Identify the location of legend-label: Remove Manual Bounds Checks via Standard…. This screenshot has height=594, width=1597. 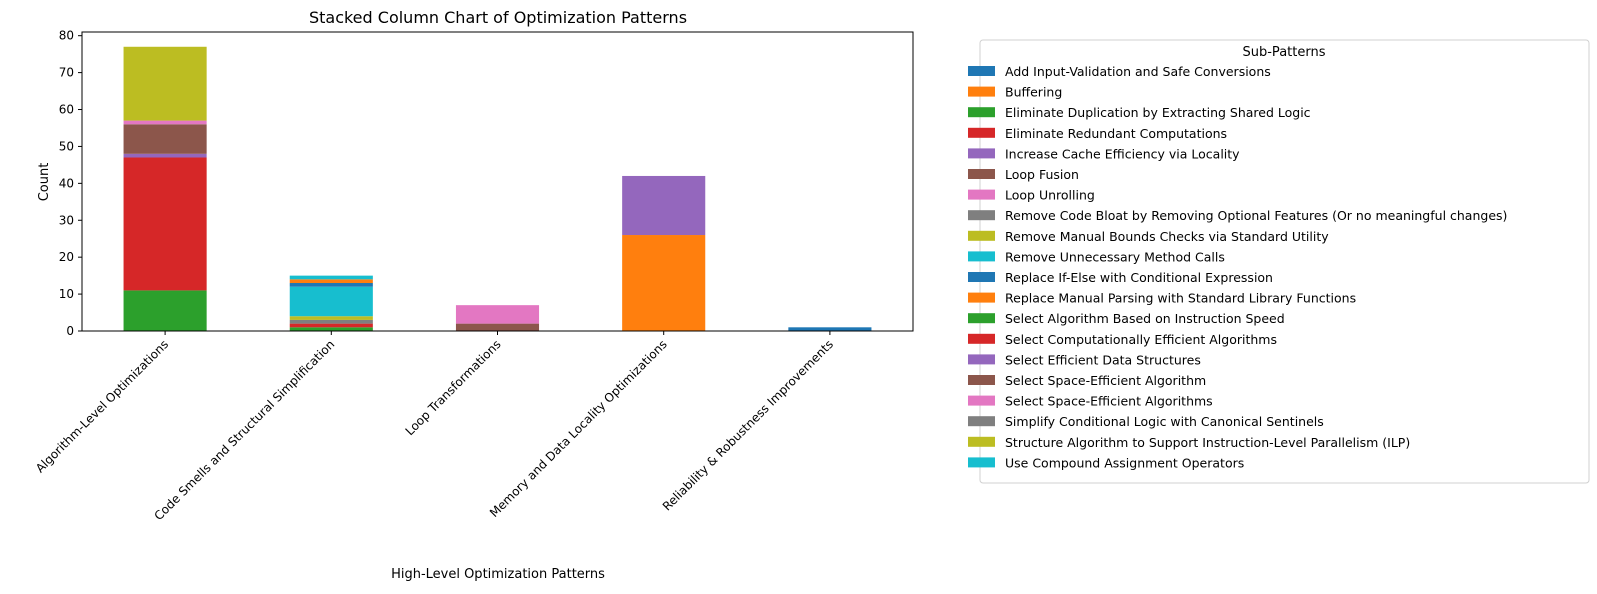
(1167, 236).